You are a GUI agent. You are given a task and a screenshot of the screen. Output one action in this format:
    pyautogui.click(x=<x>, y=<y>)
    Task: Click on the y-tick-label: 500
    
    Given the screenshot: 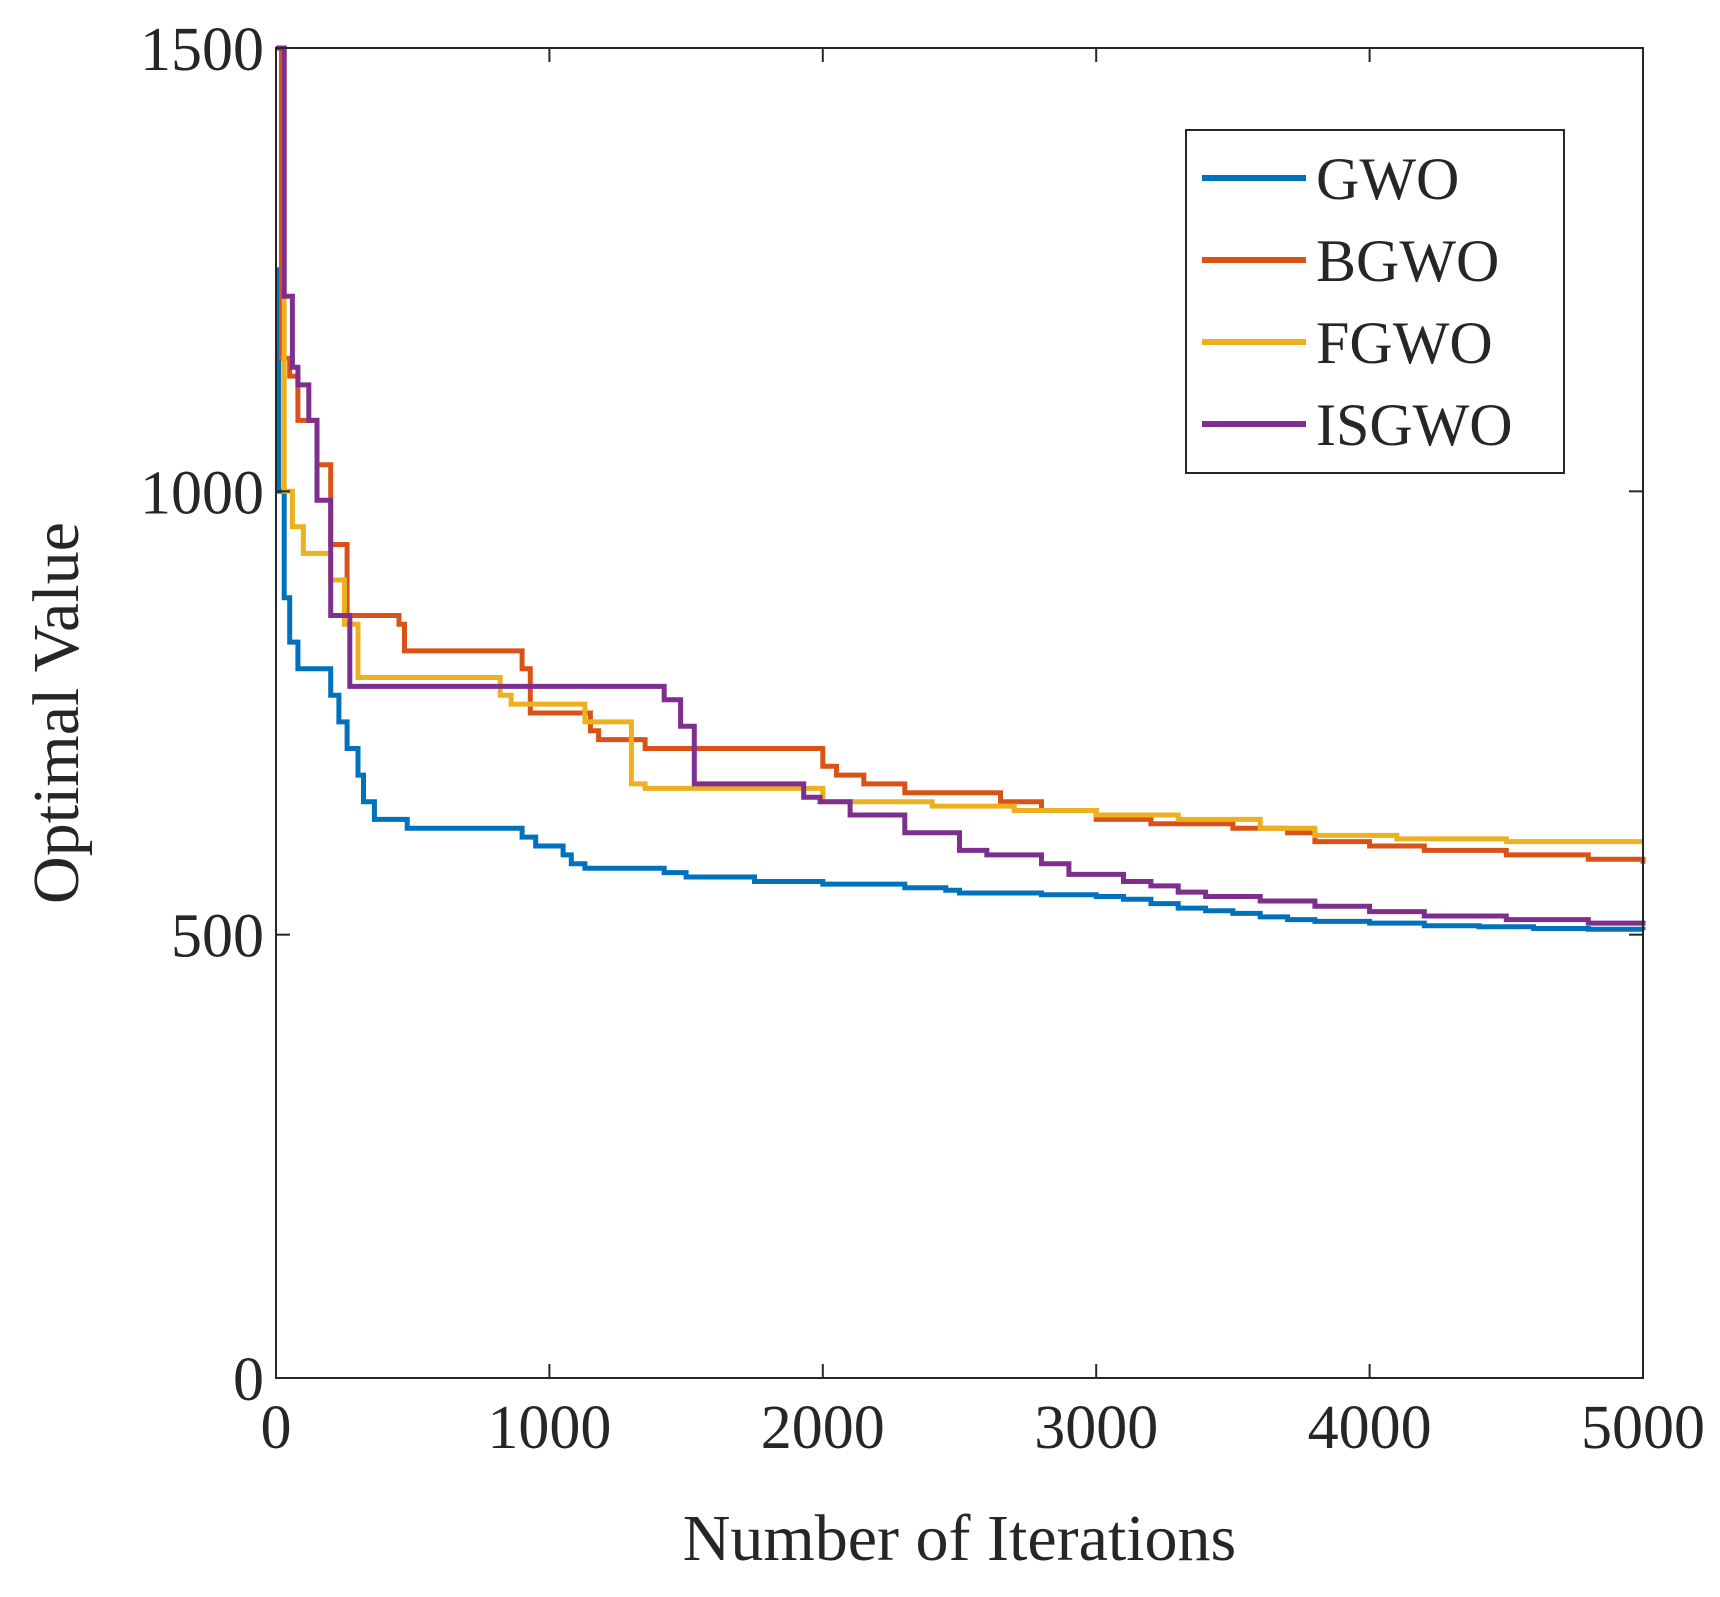 What is the action you would take?
    pyautogui.click(x=217, y=937)
    